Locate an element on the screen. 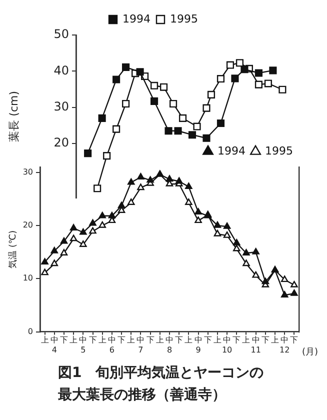 The height and width of the screenshot is (420, 327). x-tick-label: 中 10 is located at coordinates (227, 345).